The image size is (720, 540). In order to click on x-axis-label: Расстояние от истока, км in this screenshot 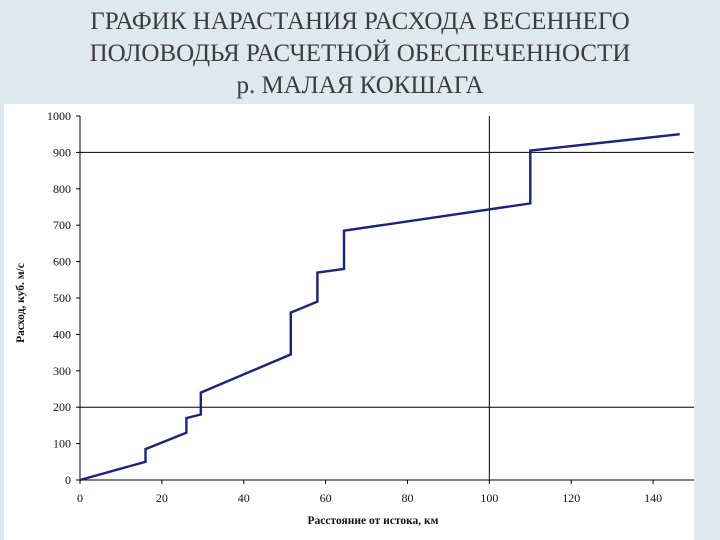, I will do `click(373, 521)`.